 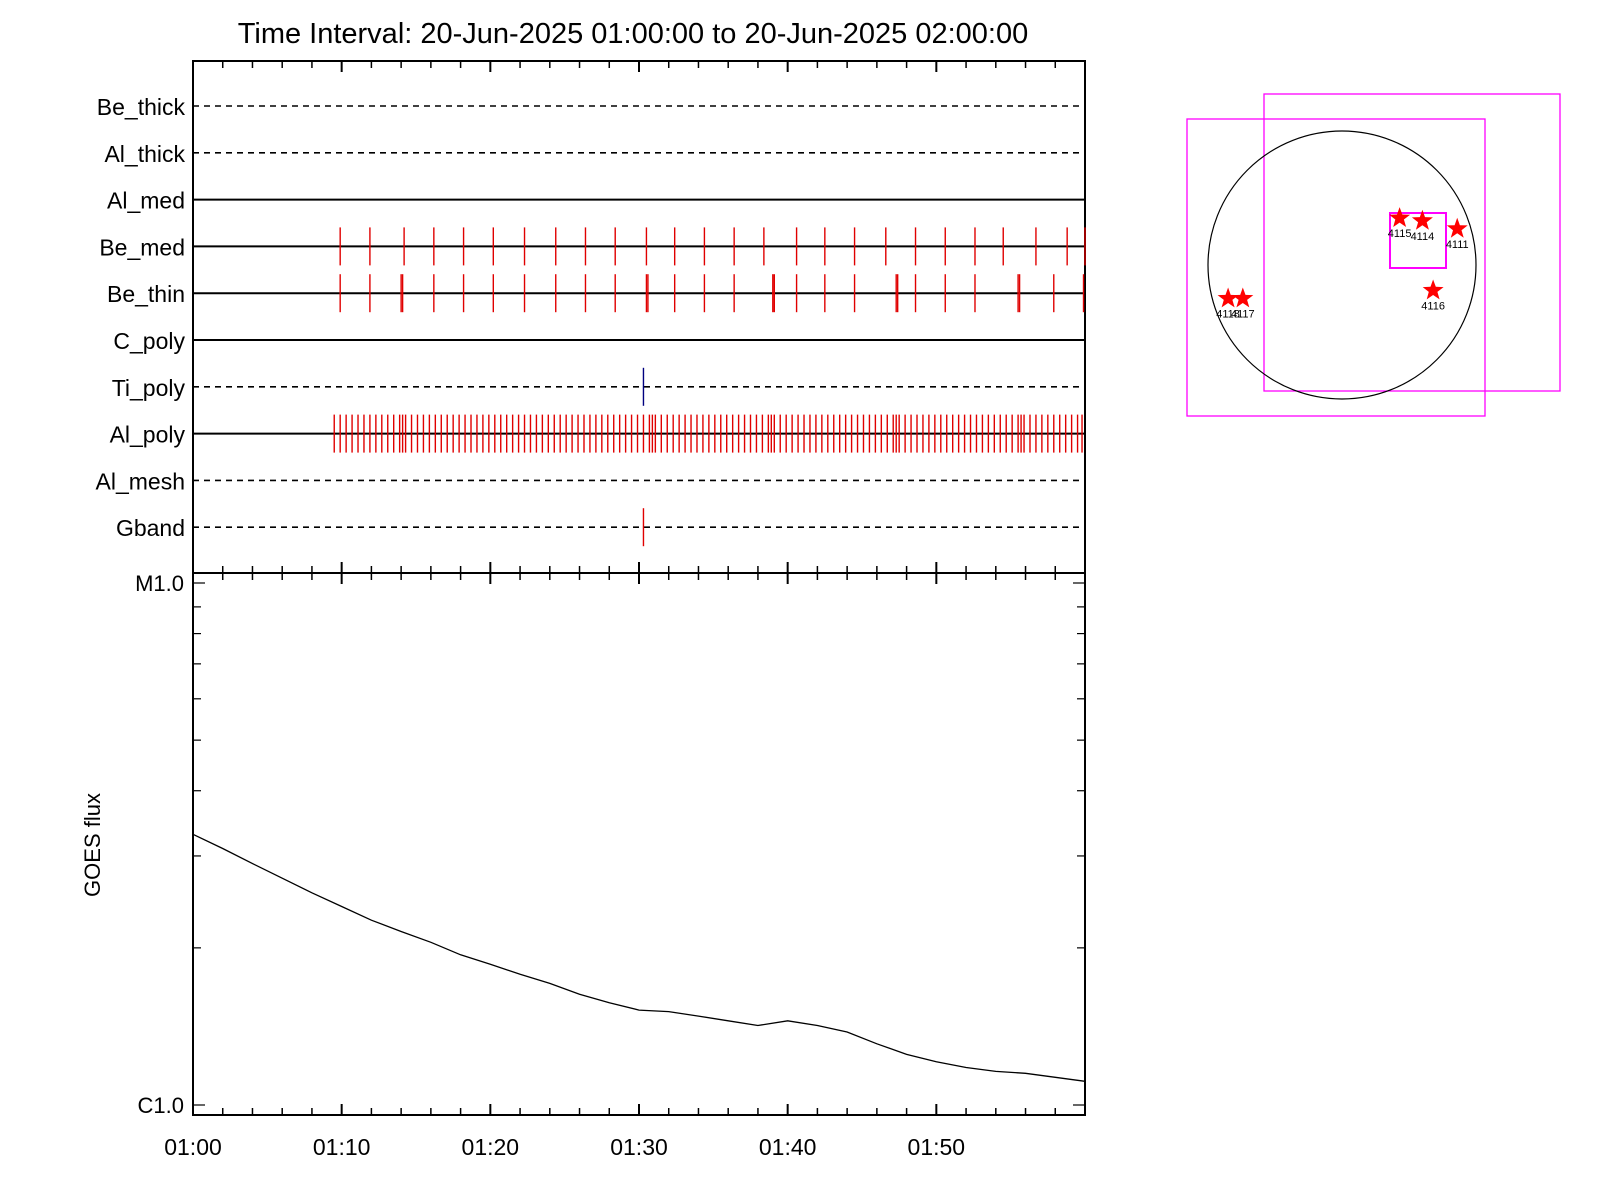 I want to click on channel-label-be-thin: Be_thin, so click(x=146, y=294).